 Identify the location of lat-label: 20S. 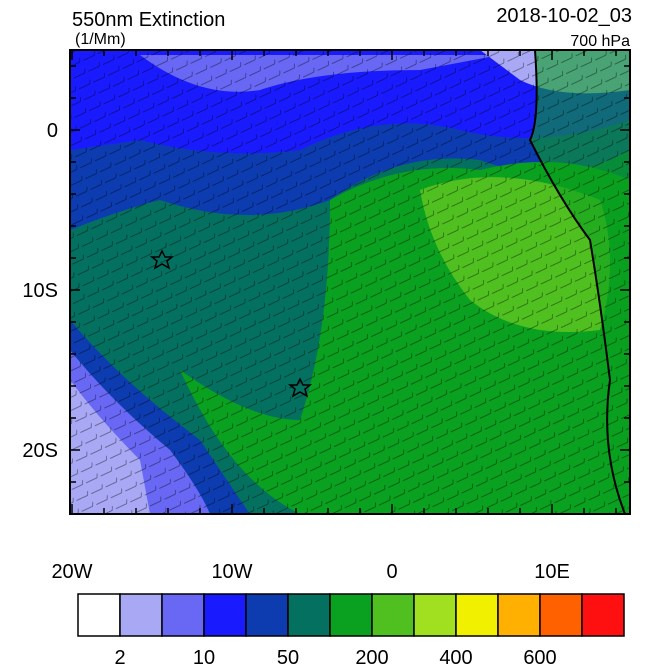
(40, 451).